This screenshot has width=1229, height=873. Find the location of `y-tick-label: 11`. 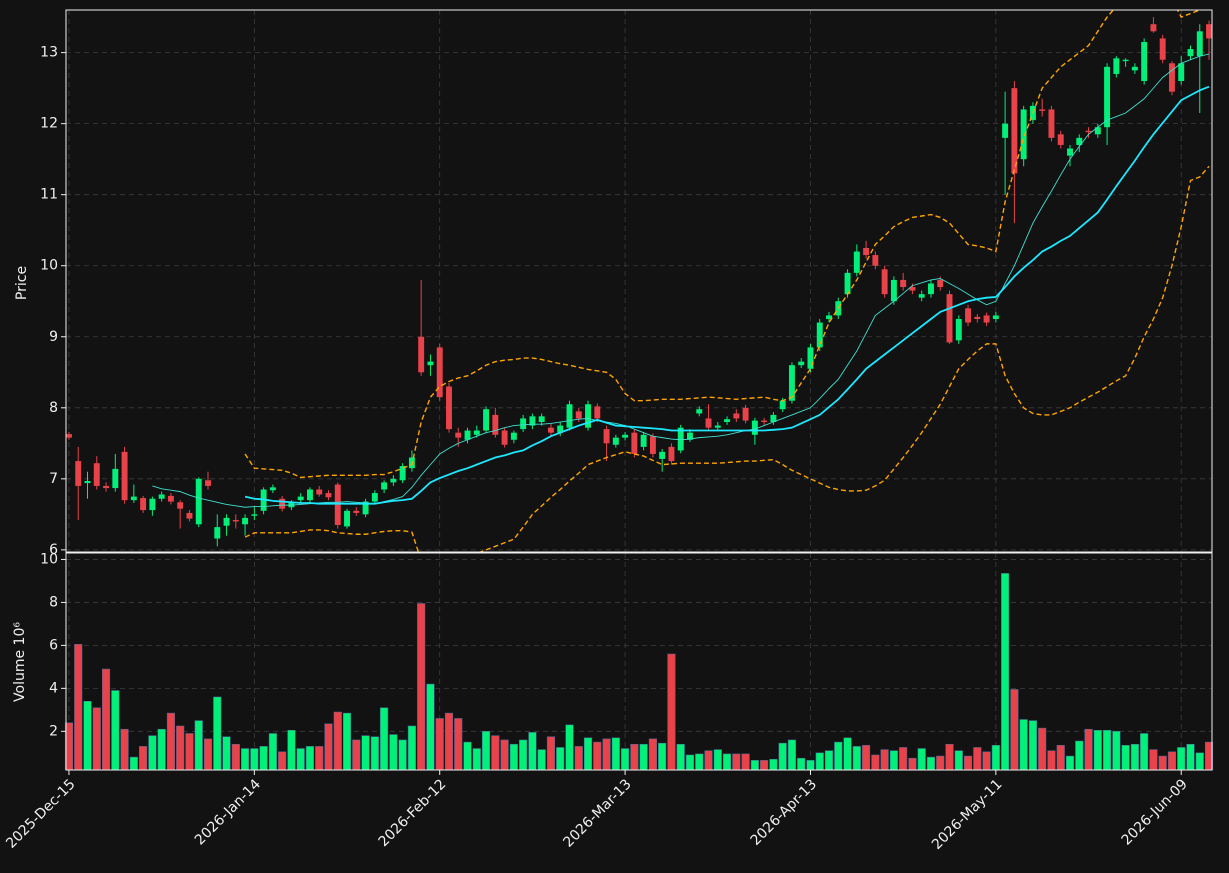

y-tick-label: 11 is located at coordinates (49, 195).